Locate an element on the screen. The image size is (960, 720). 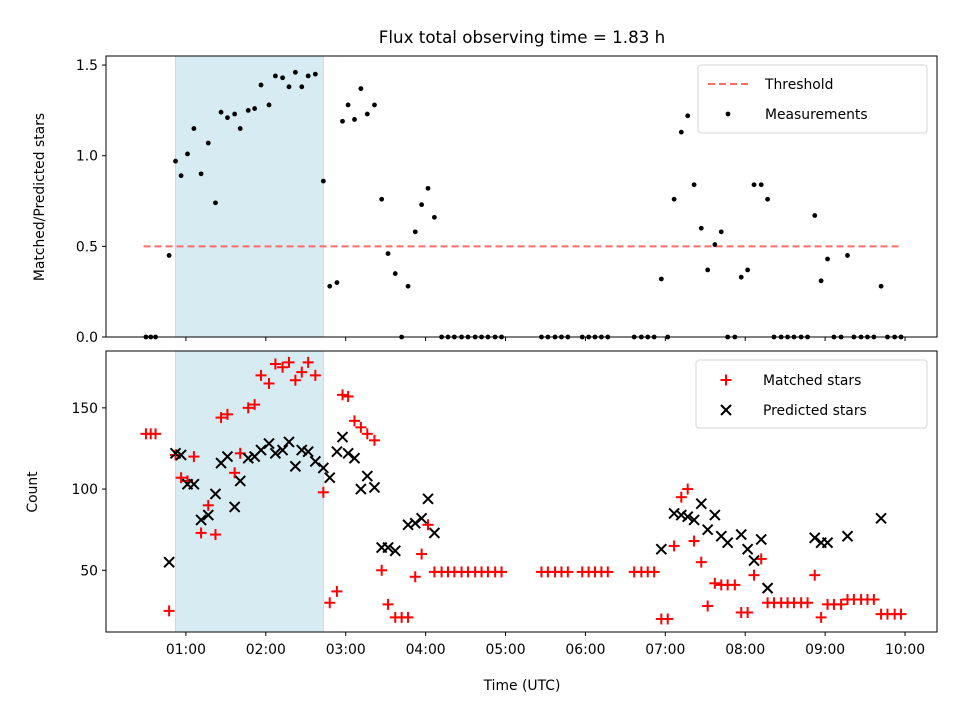
bottom-shaded-span is located at coordinates (249, 491).